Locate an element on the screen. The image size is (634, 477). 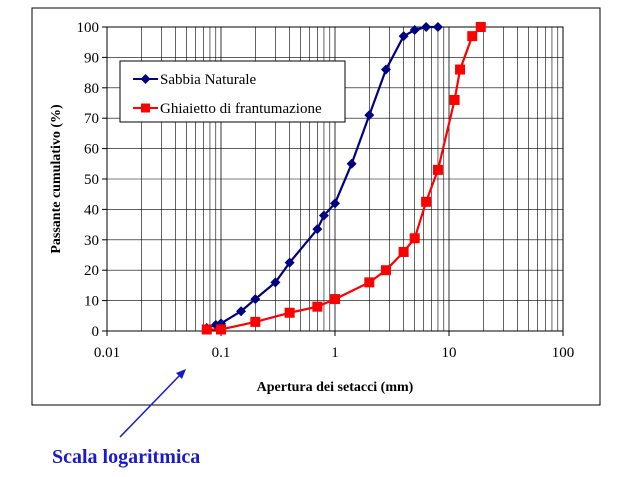
x-tick-label: 1 is located at coordinates (335, 353).